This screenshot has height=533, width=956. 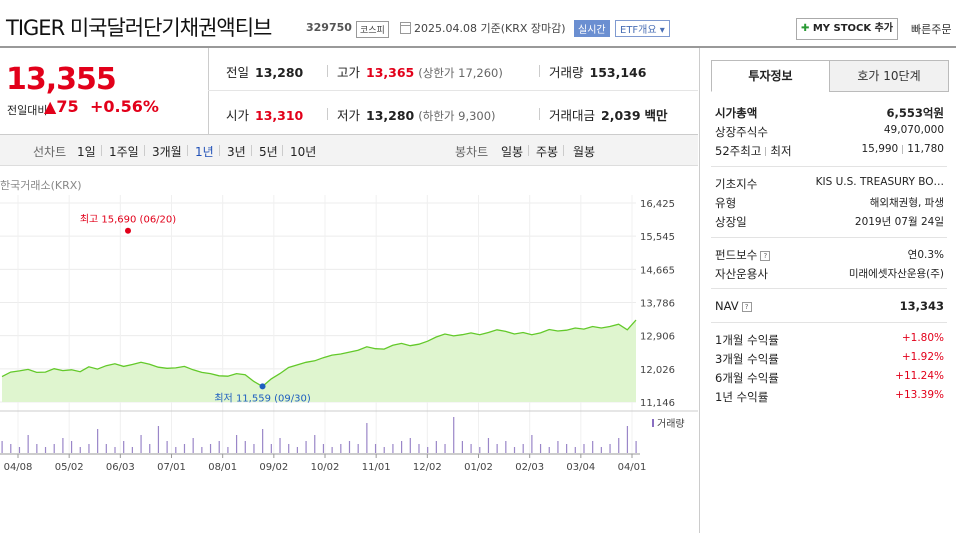 What do you see at coordinates (770, 76) in the screenshot?
I see `tab-investment-info: 투자정보` at bounding box center [770, 76].